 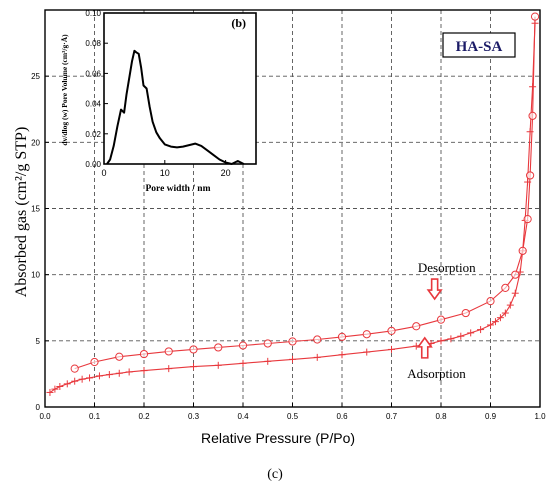 What do you see at coordinates (194, 416) in the screenshot?
I see `x-tick-label: 0.3` at bounding box center [194, 416].